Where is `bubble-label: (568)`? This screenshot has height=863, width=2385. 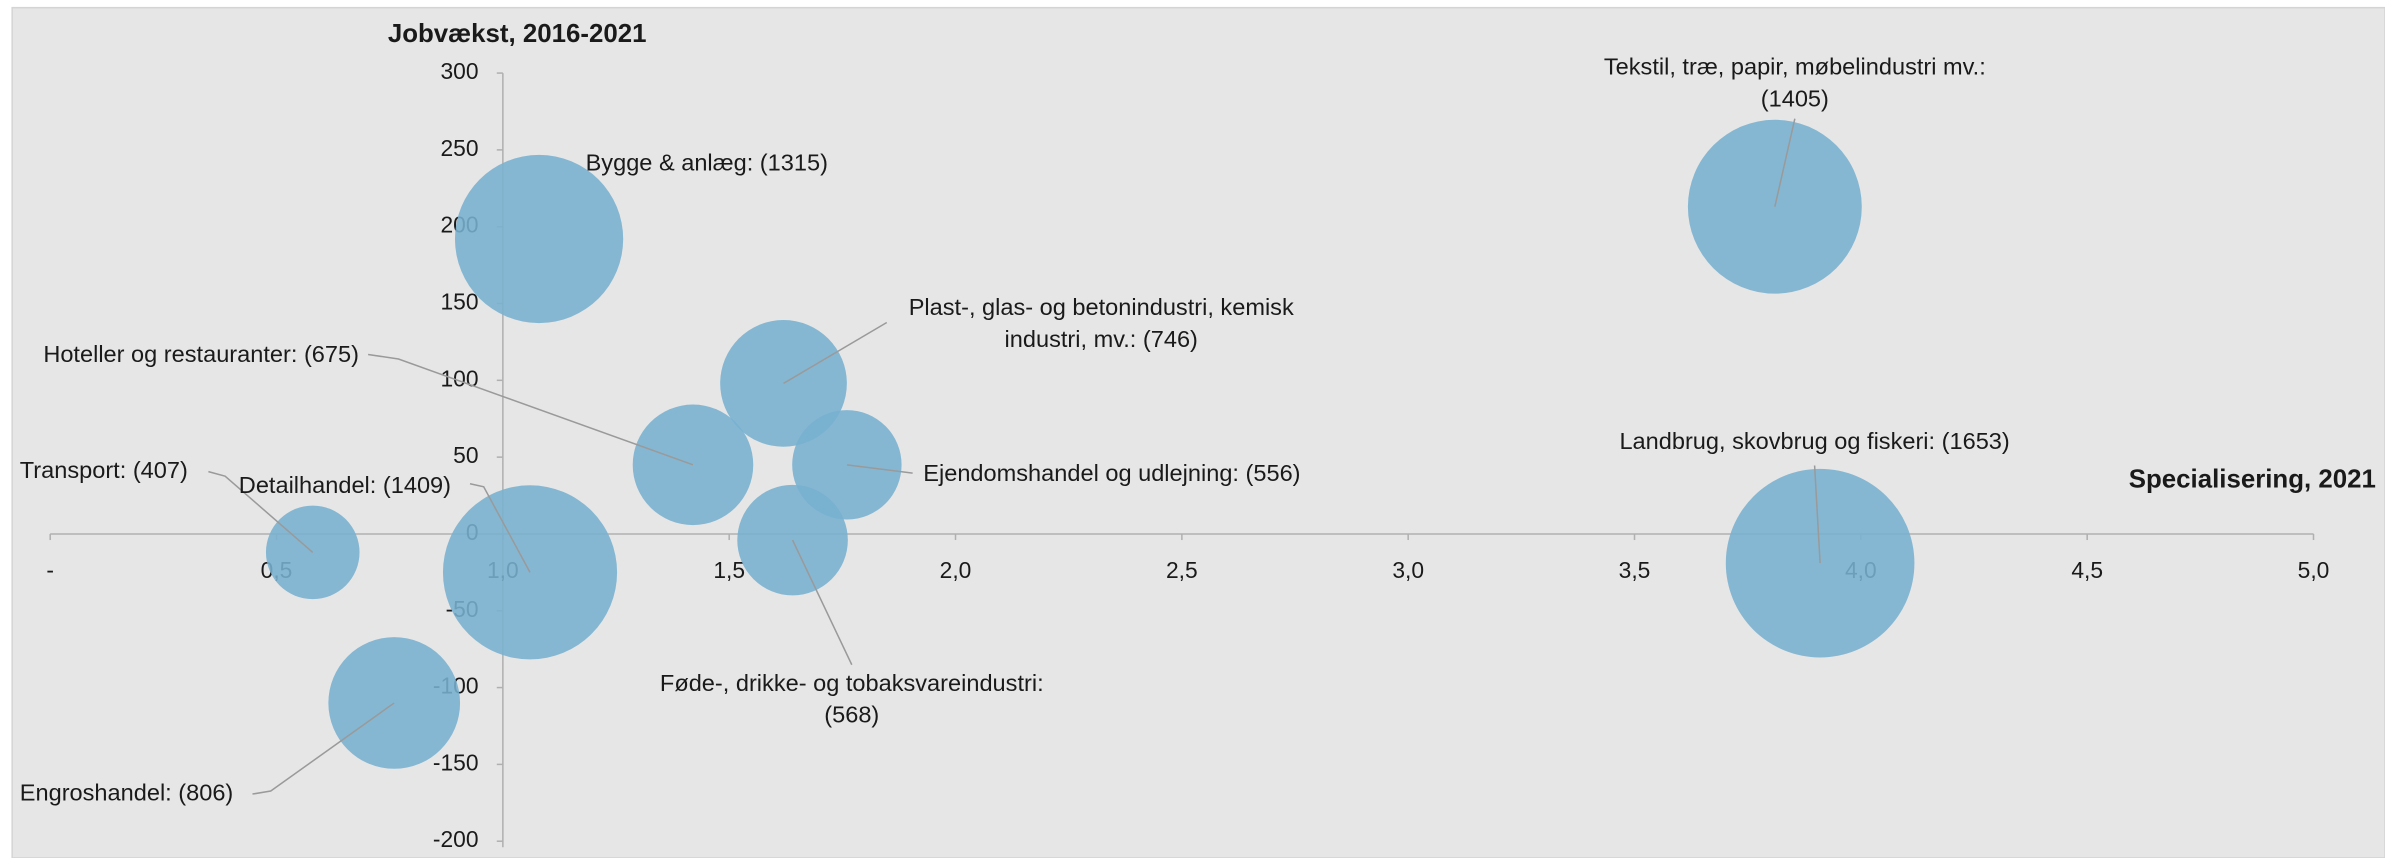
bubble-label: (568) is located at coordinates (851, 715).